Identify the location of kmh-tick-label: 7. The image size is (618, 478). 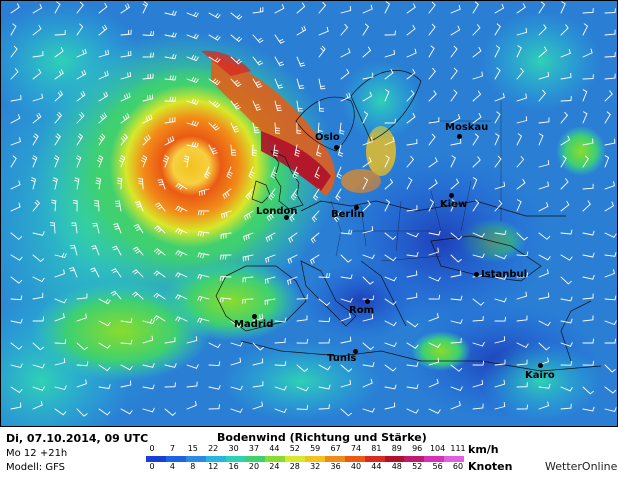
(172, 448).